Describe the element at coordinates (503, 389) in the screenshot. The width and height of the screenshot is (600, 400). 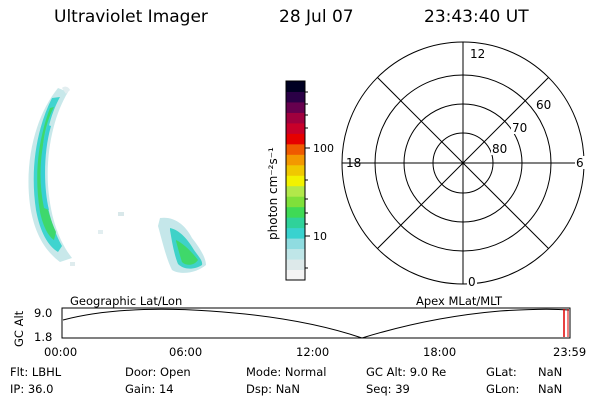
I see `status-glon: GLon:` at that location.